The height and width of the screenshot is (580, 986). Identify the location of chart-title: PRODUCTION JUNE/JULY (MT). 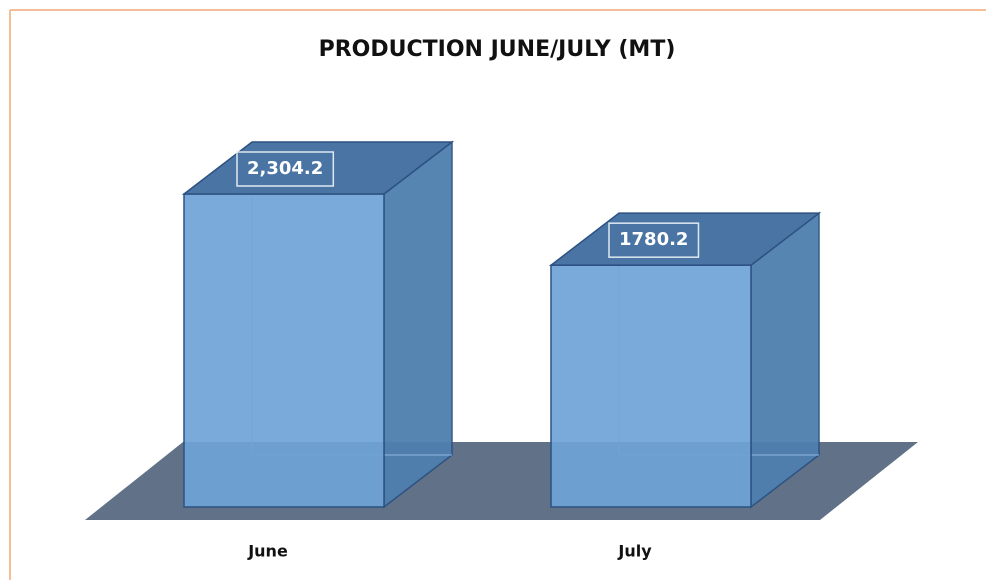
(497, 49).